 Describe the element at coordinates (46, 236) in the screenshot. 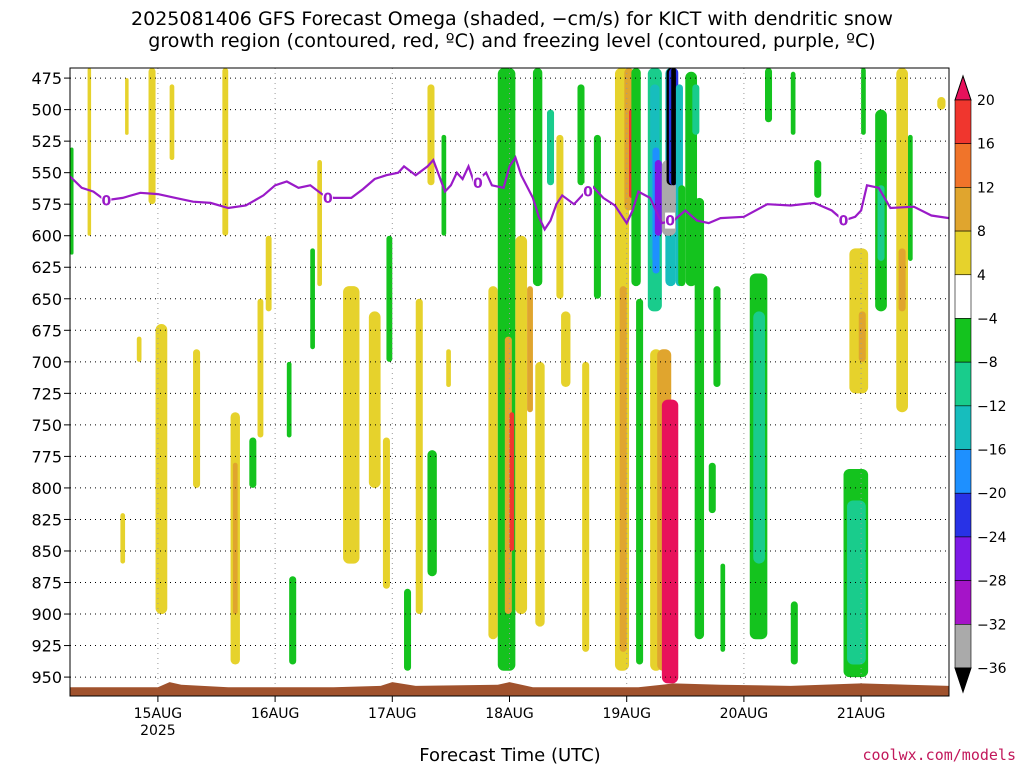

I see `y-tick-label: 600` at that location.